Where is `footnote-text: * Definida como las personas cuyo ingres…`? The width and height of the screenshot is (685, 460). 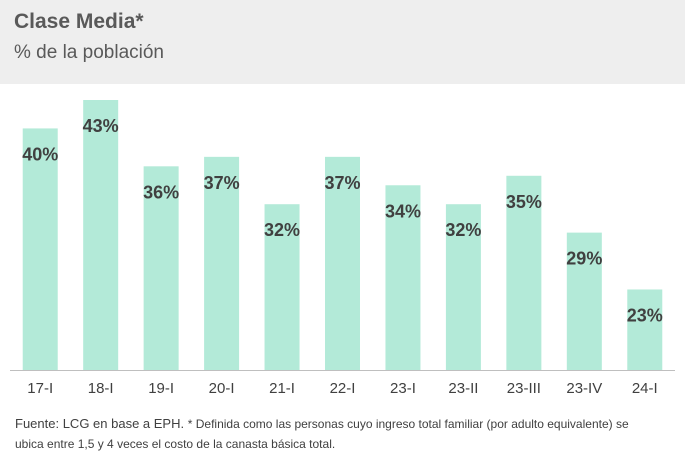 footnote-text: * Definida como las personas cuyo ingres… is located at coordinates (322, 434).